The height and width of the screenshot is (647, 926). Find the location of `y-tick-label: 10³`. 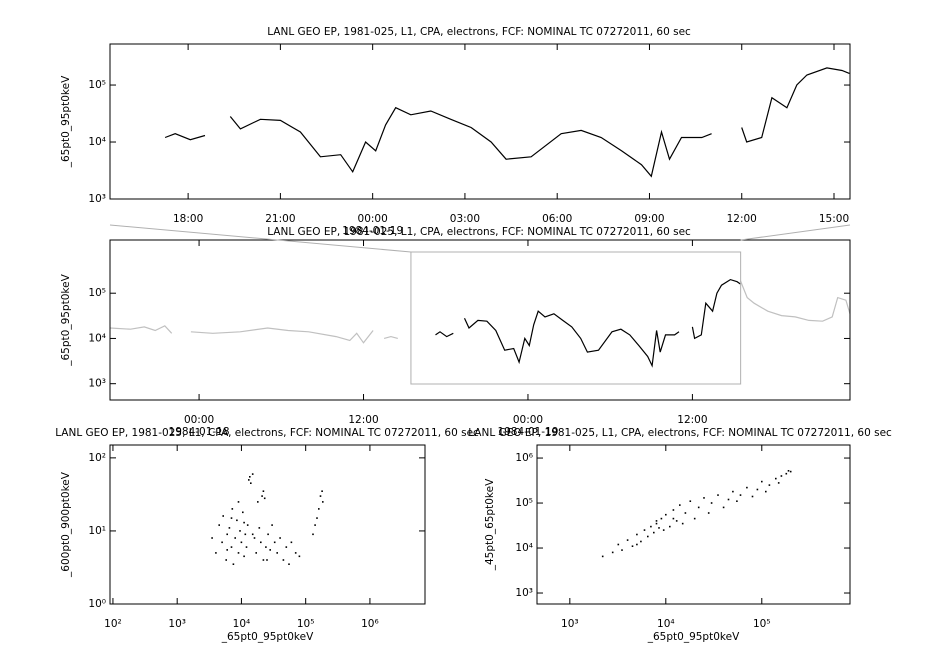

y-tick-label: 10³ is located at coordinates (524, 593).